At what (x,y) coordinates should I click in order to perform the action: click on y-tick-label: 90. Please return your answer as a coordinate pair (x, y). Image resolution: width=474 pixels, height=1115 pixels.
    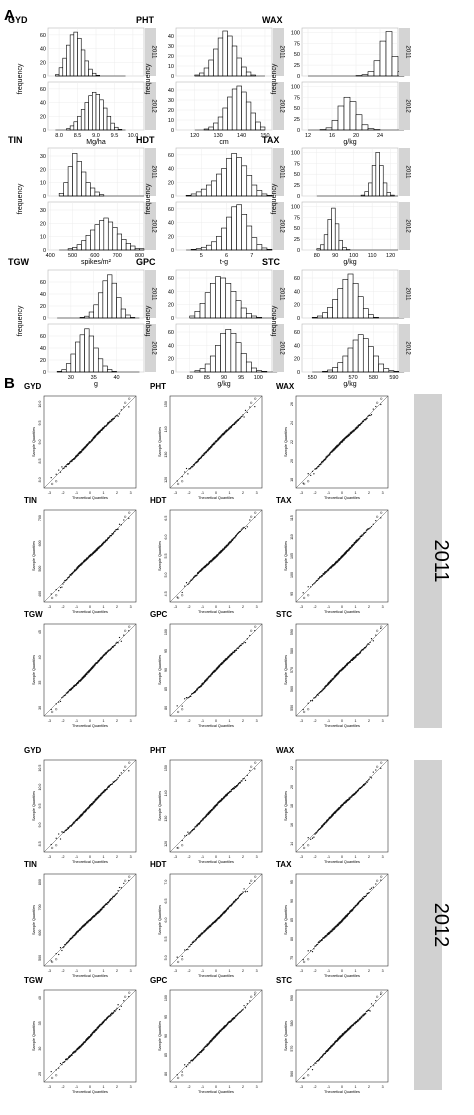
    Looking at the image, I should click on (292, 901).